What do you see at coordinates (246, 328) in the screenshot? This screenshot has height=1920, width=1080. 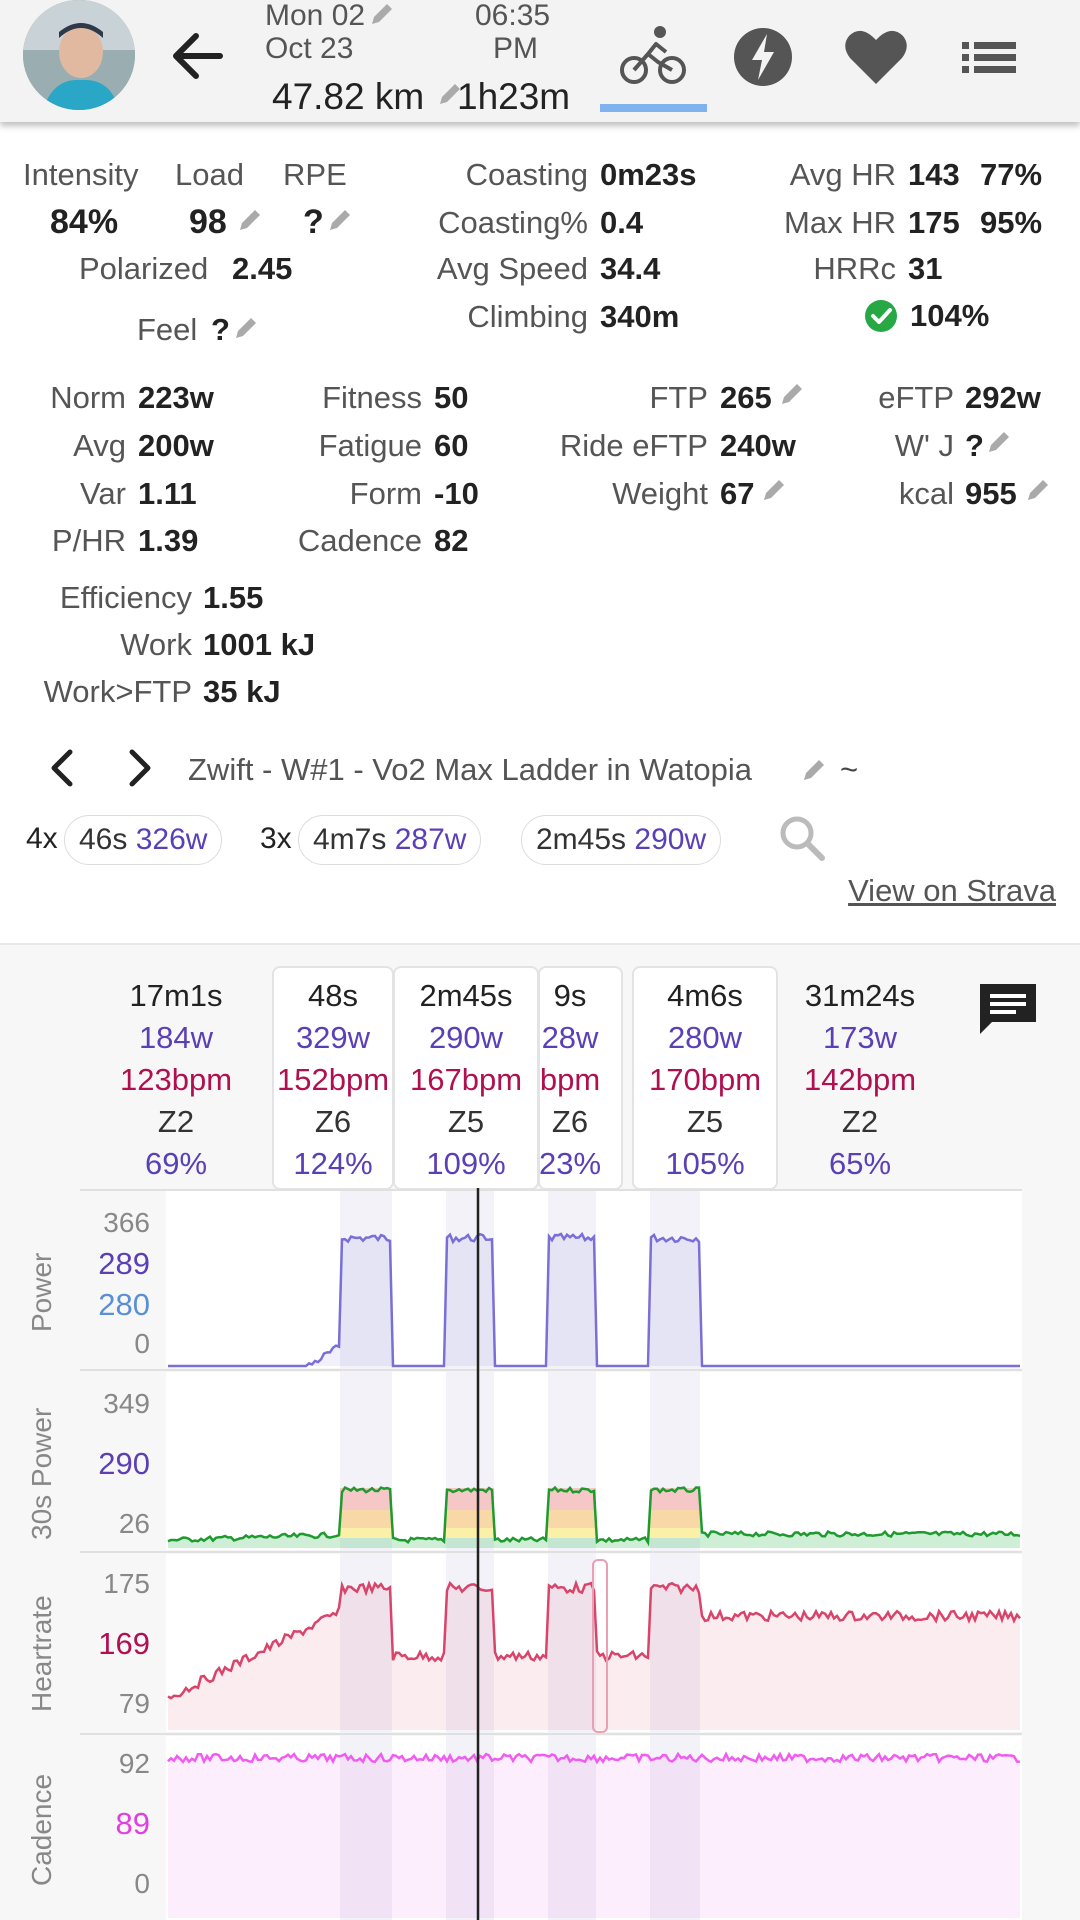 I see `edit-feel-pencil-icon` at bounding box center [246, 328].